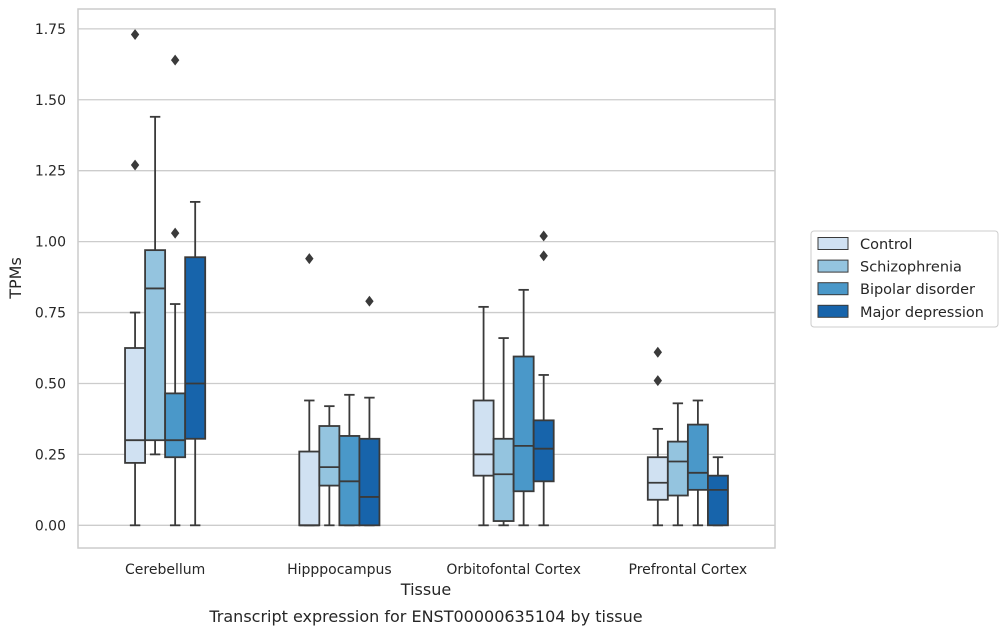 The width and height of the screenshot is (1007, 634). What do you see at coordinates (917, 290) in the screenshot?
I see `legend-label: Bipolar disorder` at bounding box center [917, 290].